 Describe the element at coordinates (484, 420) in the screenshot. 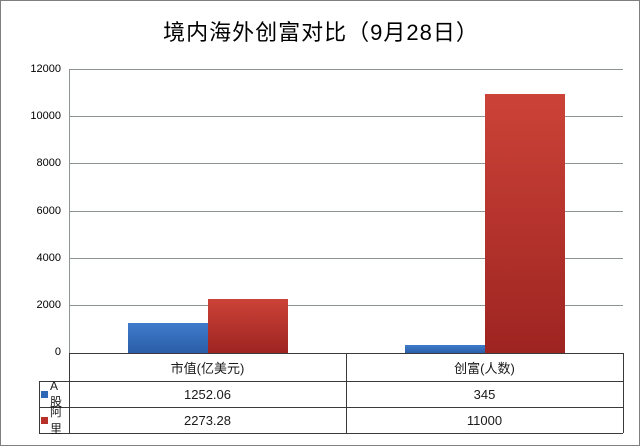

I see `table-value-cell: 11000` at that location.